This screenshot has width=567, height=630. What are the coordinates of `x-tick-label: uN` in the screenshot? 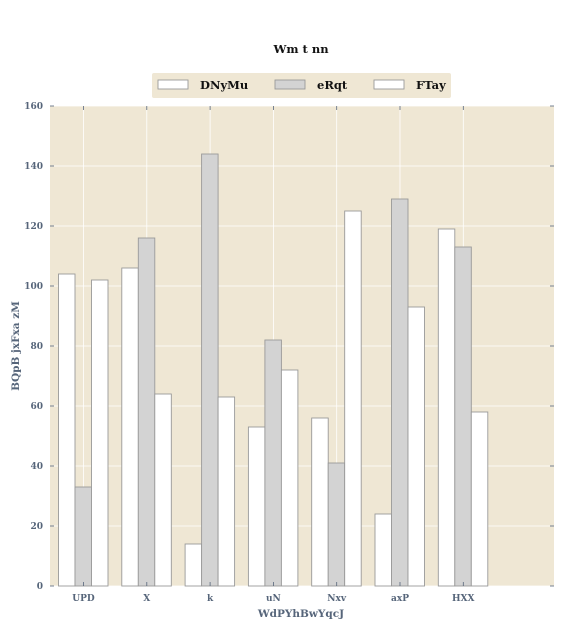 It's located at (273, 599).